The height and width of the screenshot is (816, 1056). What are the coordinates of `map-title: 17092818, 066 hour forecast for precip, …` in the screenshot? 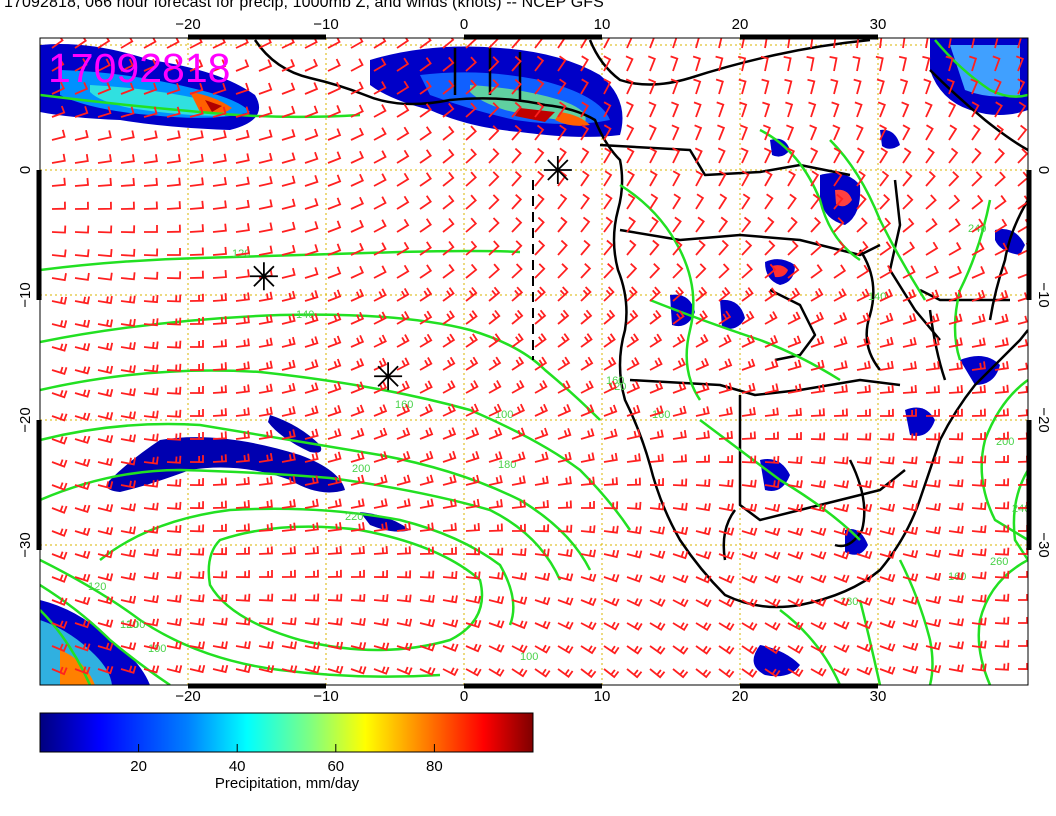 It's located at (304, 5).